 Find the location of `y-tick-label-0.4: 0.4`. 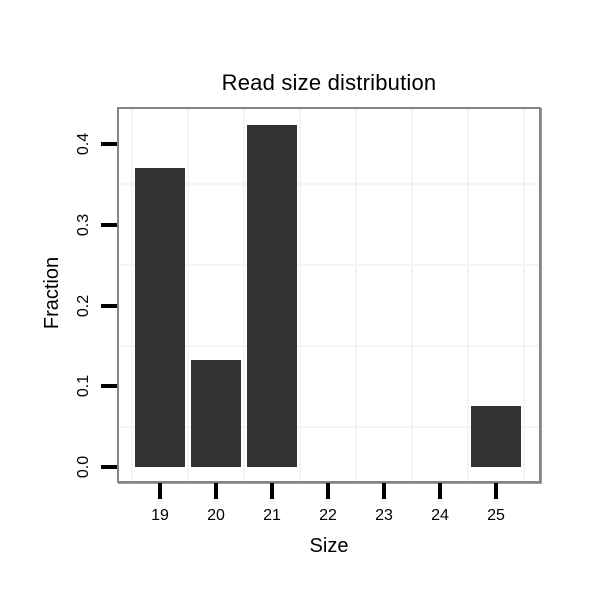

y-tick-label-0.4: 0.4 is located at coordinates (83, 144).